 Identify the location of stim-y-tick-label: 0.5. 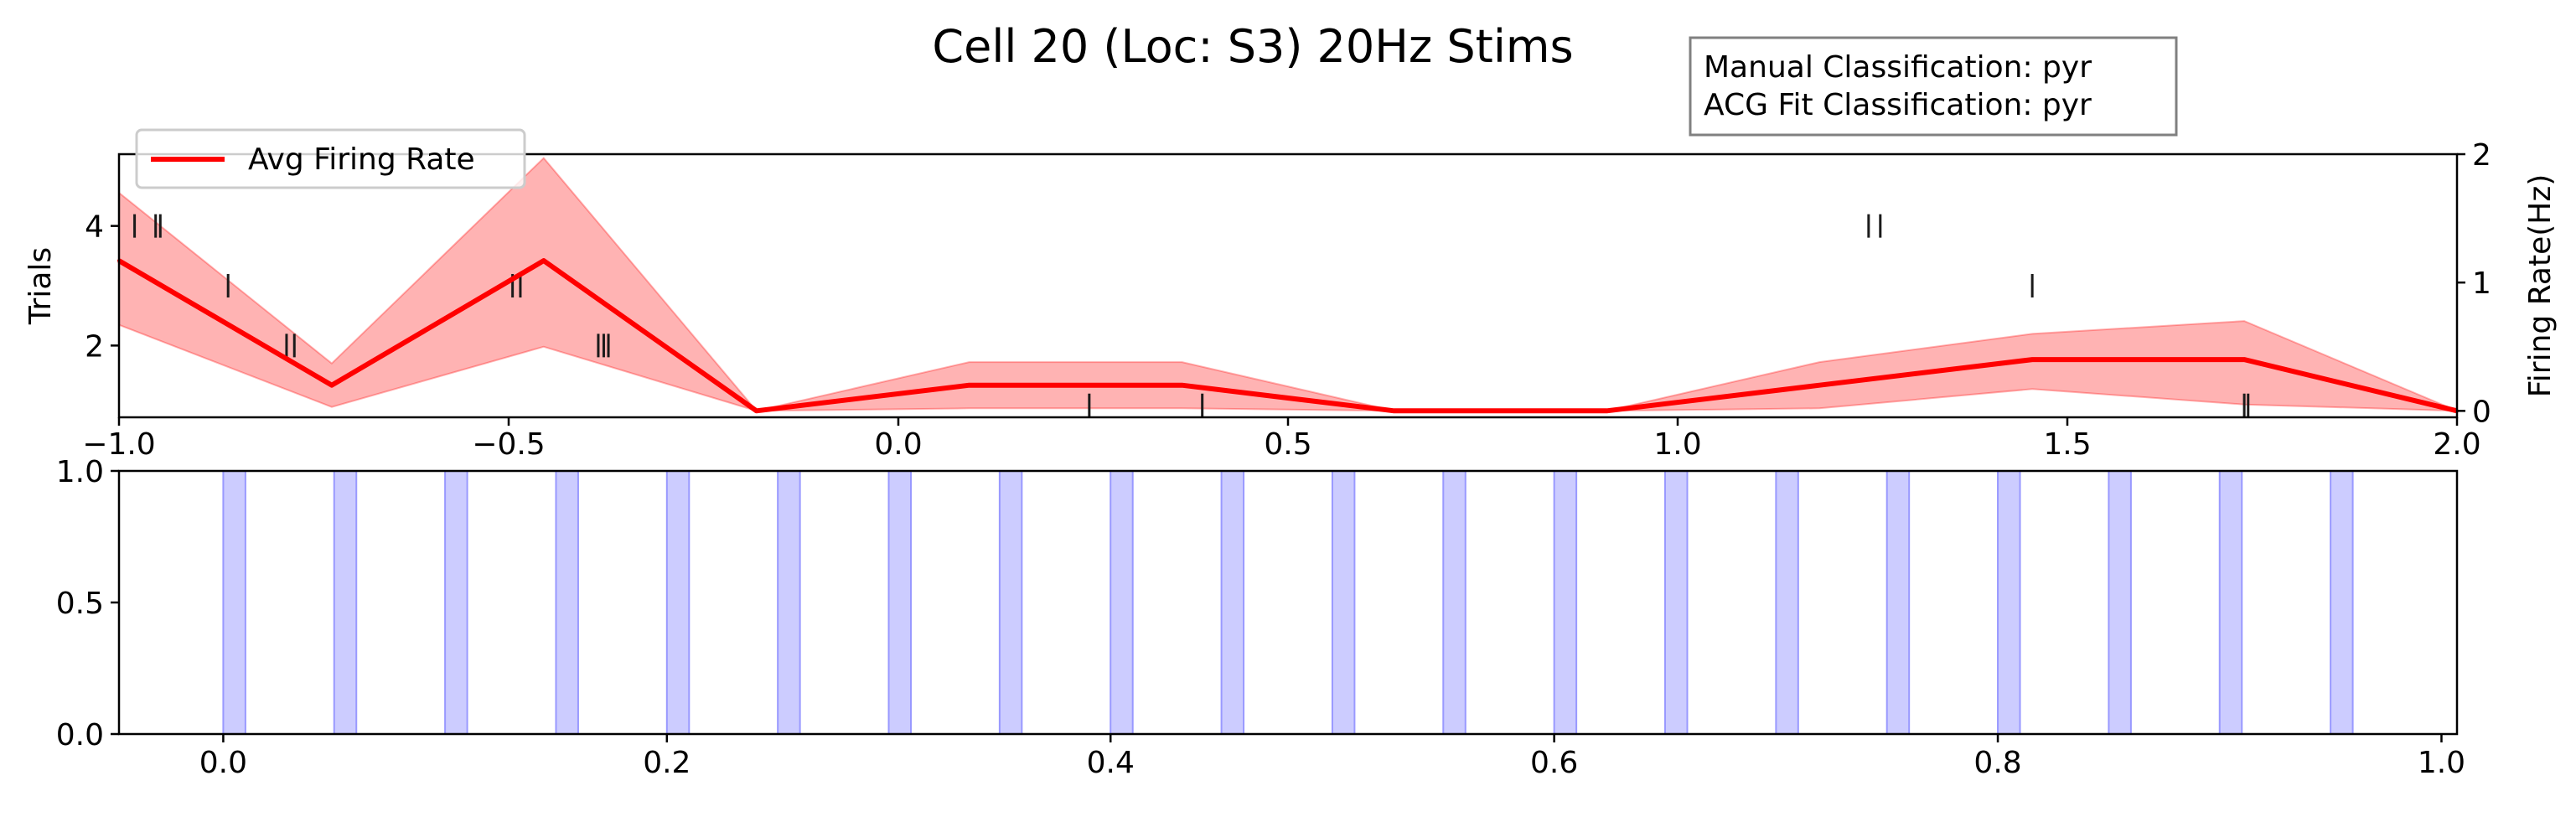
(80, 604).